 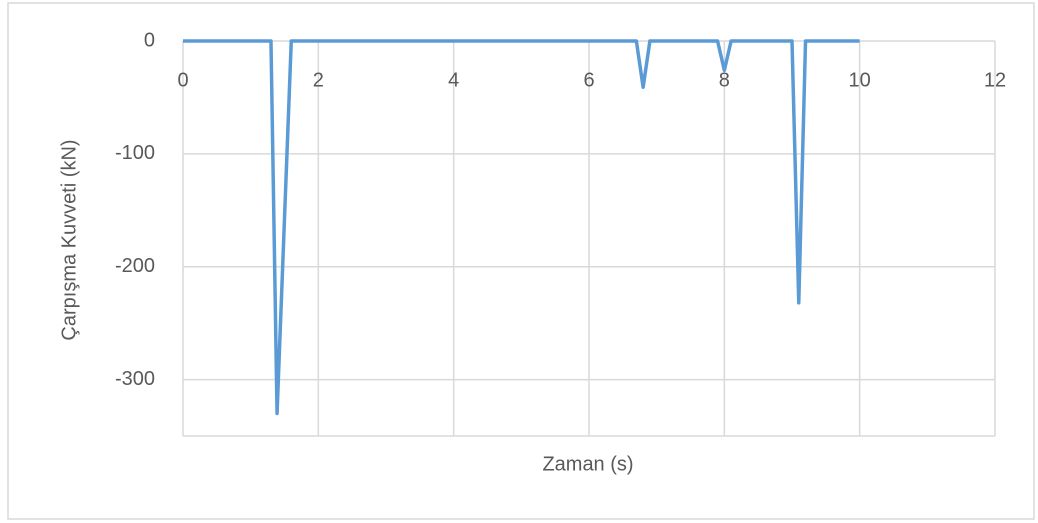 What do you see at coordinates (182, 80) in the screenshot?
I see `x-tick-label: 0` at bounding box center [182, 80].